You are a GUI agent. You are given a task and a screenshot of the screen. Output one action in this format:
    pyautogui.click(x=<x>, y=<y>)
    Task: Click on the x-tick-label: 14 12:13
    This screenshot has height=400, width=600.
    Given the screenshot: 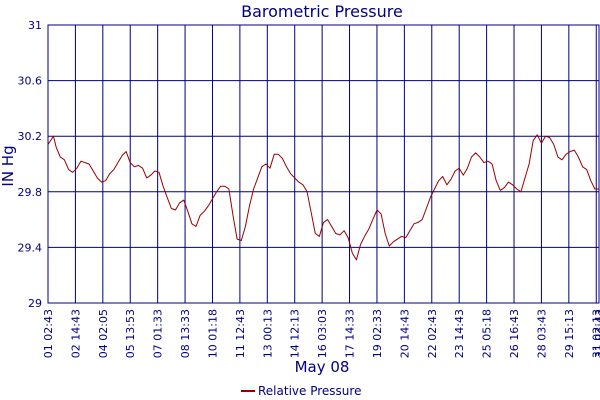 What is the action you would take?
    pyautogui.click(x=295, y=333)
    